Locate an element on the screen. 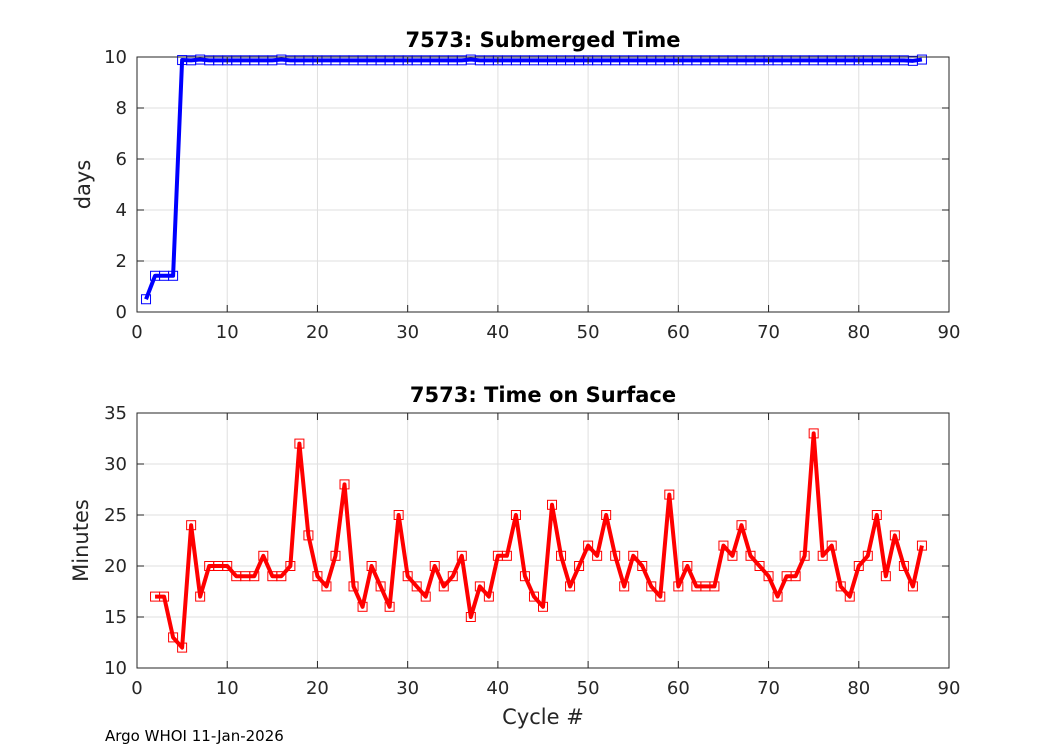  y-axis-label: days is located at coordinates (83, 185).